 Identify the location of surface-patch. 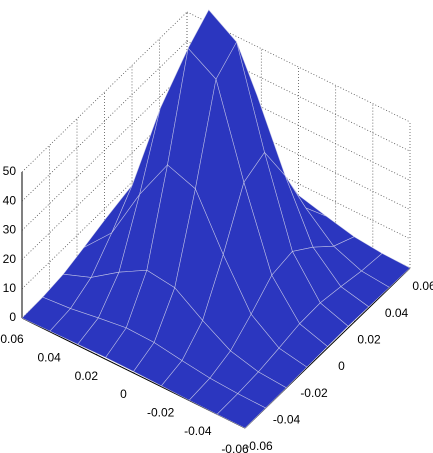
(241, 411).